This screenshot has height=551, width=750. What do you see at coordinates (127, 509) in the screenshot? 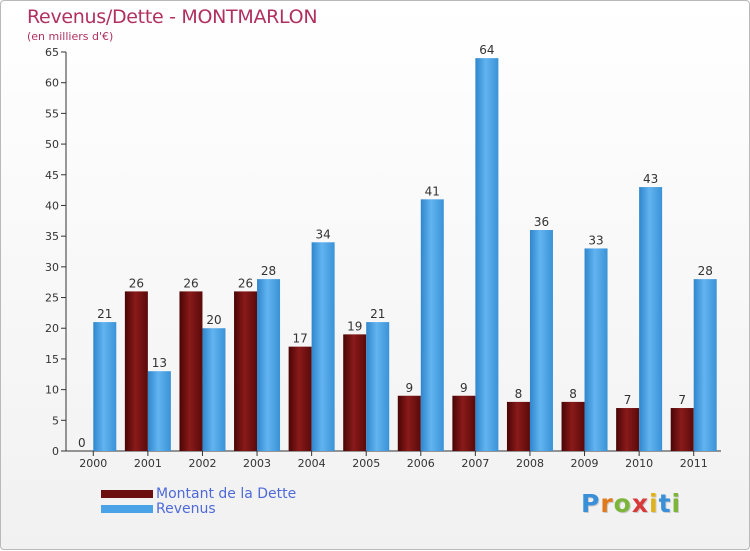
I see `legend-swatch-revenue` at bounding box center [127, 509].